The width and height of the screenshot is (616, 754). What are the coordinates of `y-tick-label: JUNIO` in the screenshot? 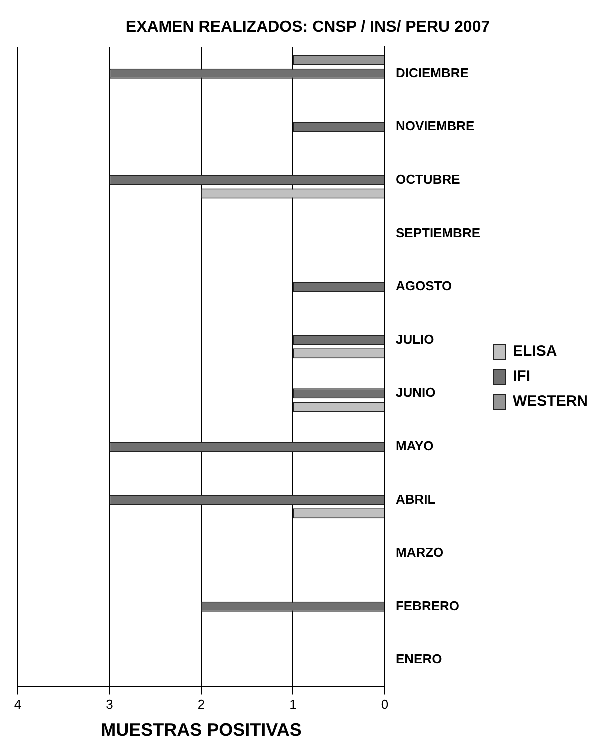 It's located at (416, 392).